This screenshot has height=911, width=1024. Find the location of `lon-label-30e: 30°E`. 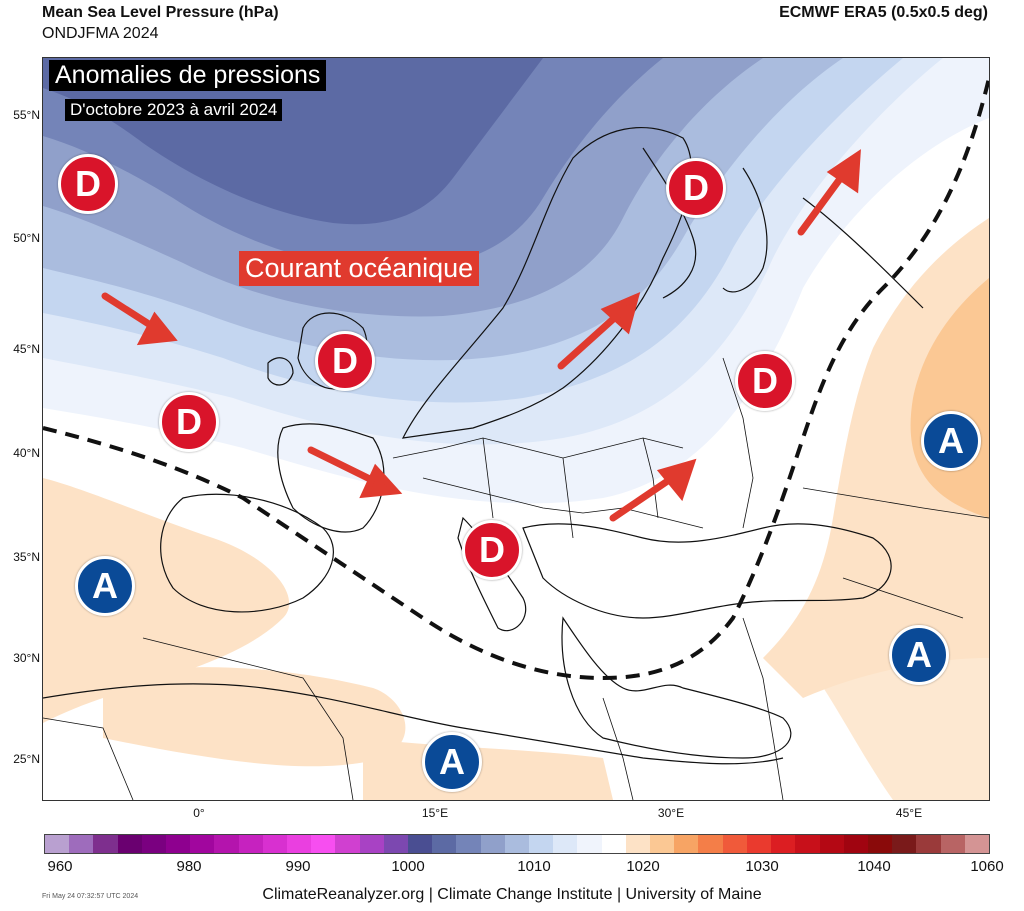

lon-label-30e: 30°E is located at coordinates (671, 813).